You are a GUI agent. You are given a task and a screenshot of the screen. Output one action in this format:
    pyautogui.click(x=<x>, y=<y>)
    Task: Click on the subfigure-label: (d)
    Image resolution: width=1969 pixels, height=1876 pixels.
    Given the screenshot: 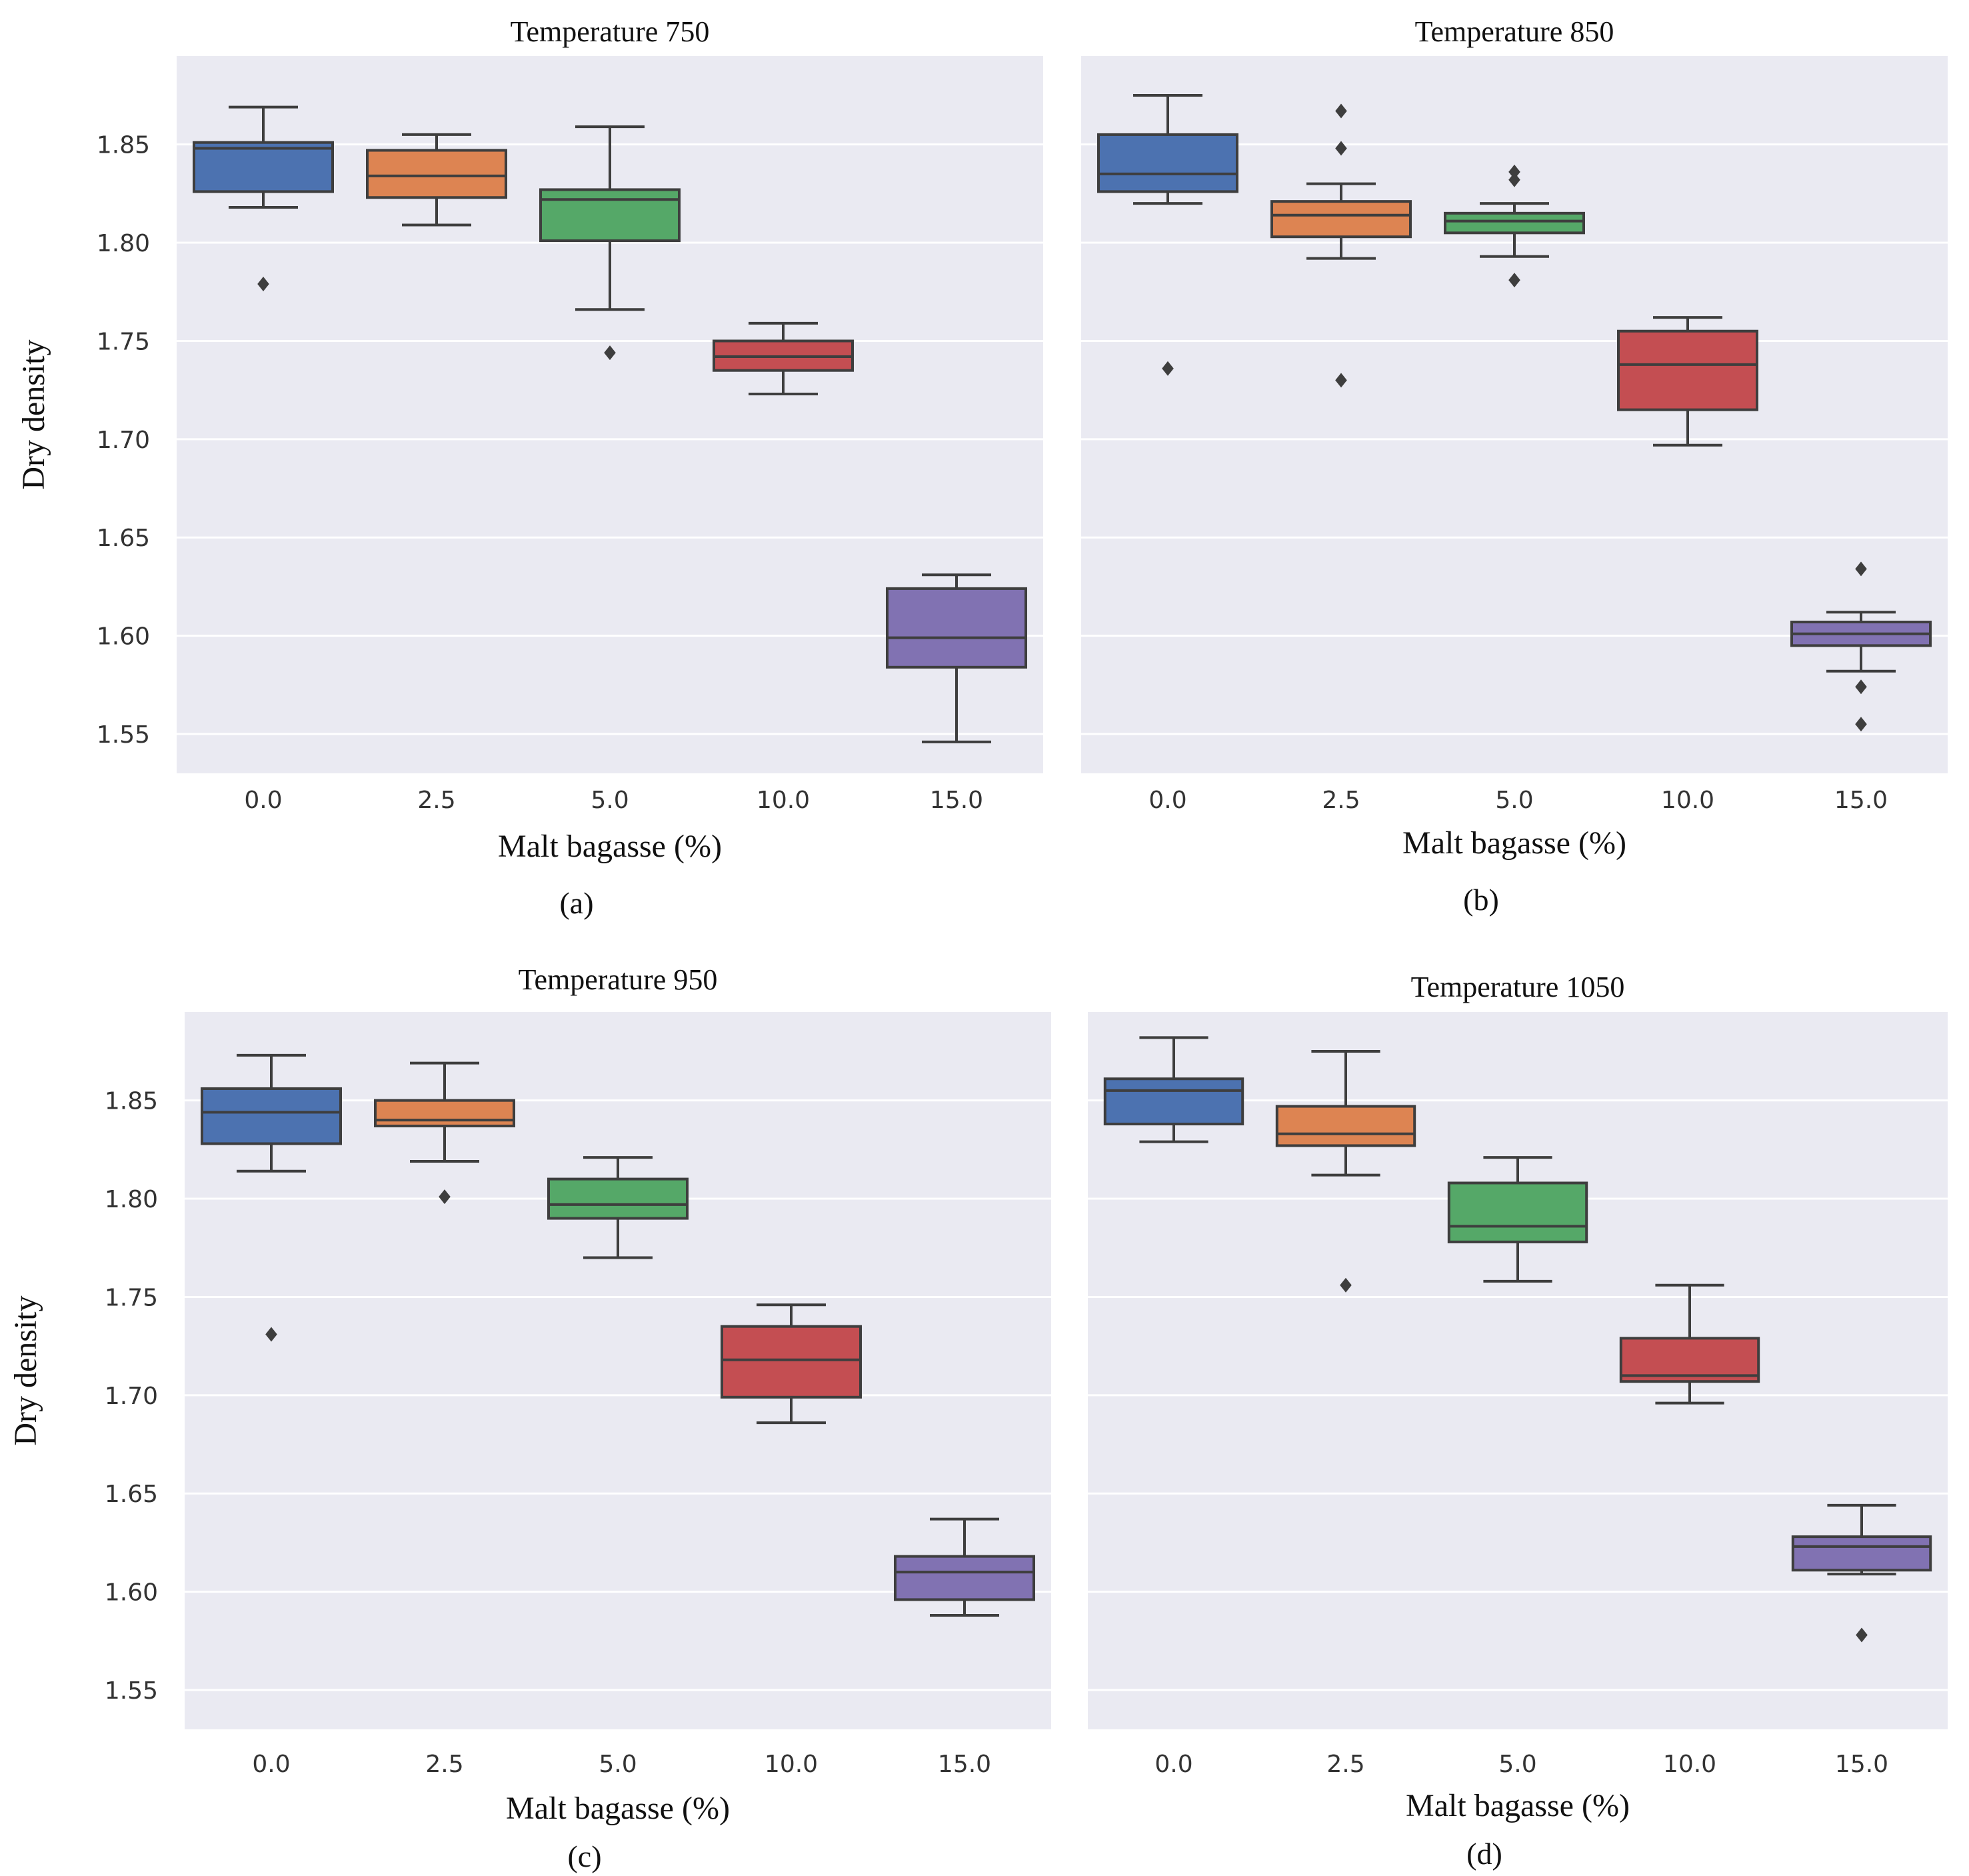 What is the action you would take?
    pyautogui.click(x=1484, y=1854)
    